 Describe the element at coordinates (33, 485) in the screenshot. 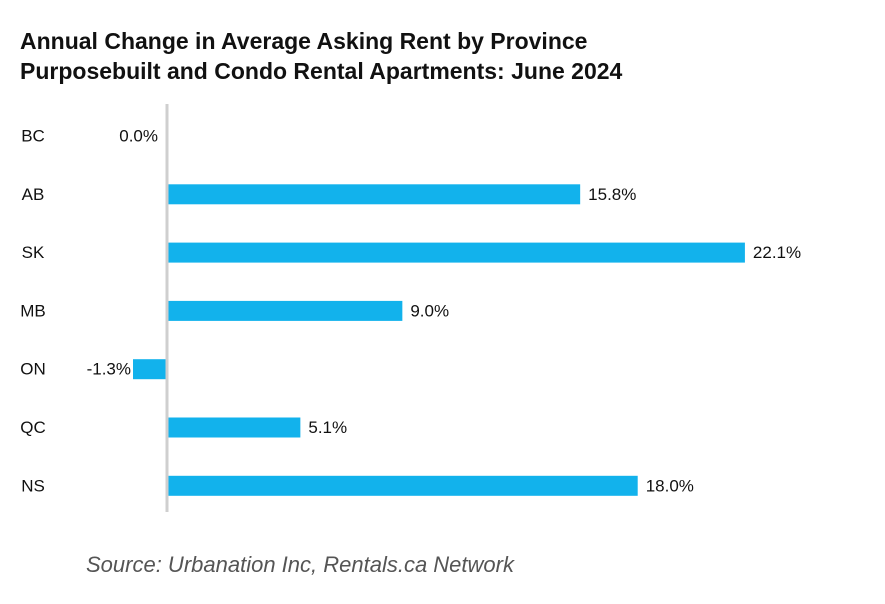

I see `category-label-ns: NS` at that location.